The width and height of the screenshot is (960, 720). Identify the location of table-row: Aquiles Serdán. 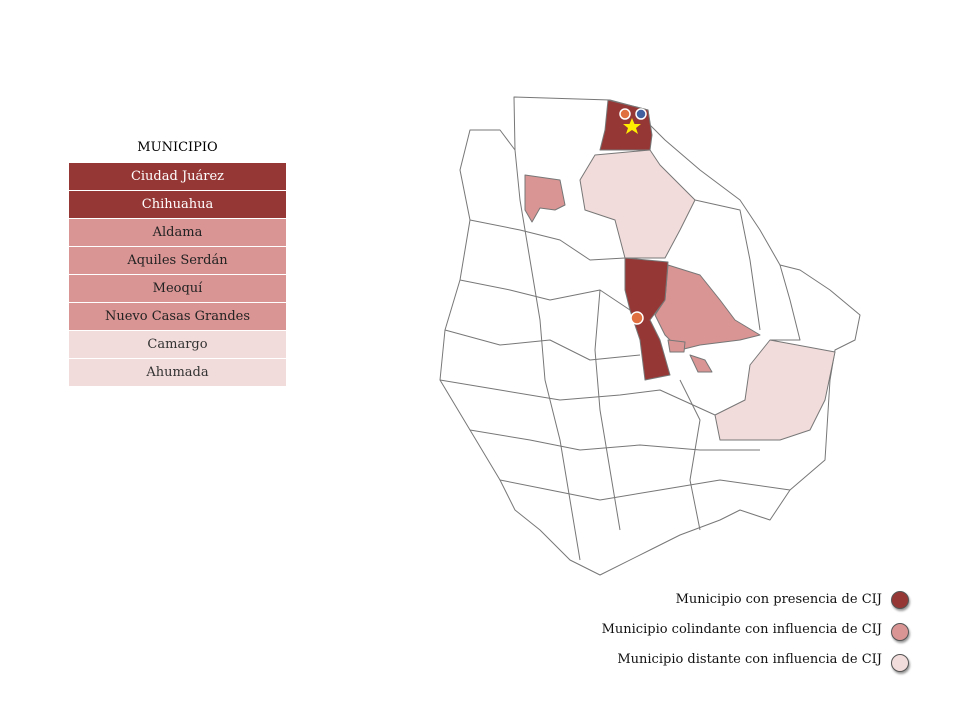
(177, 260).